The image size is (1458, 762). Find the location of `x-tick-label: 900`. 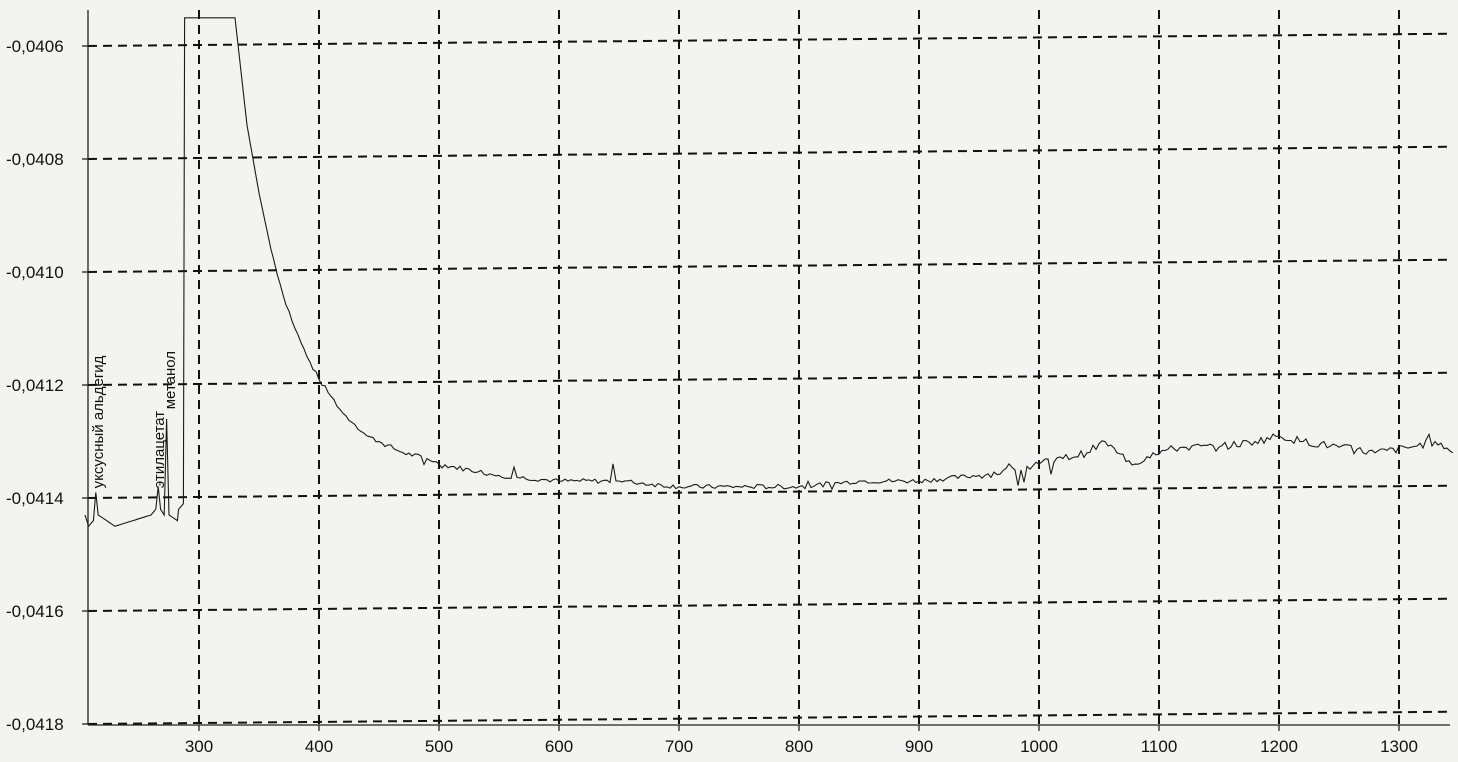

x-tick-label: 900 is located at coordinates (919, 746).